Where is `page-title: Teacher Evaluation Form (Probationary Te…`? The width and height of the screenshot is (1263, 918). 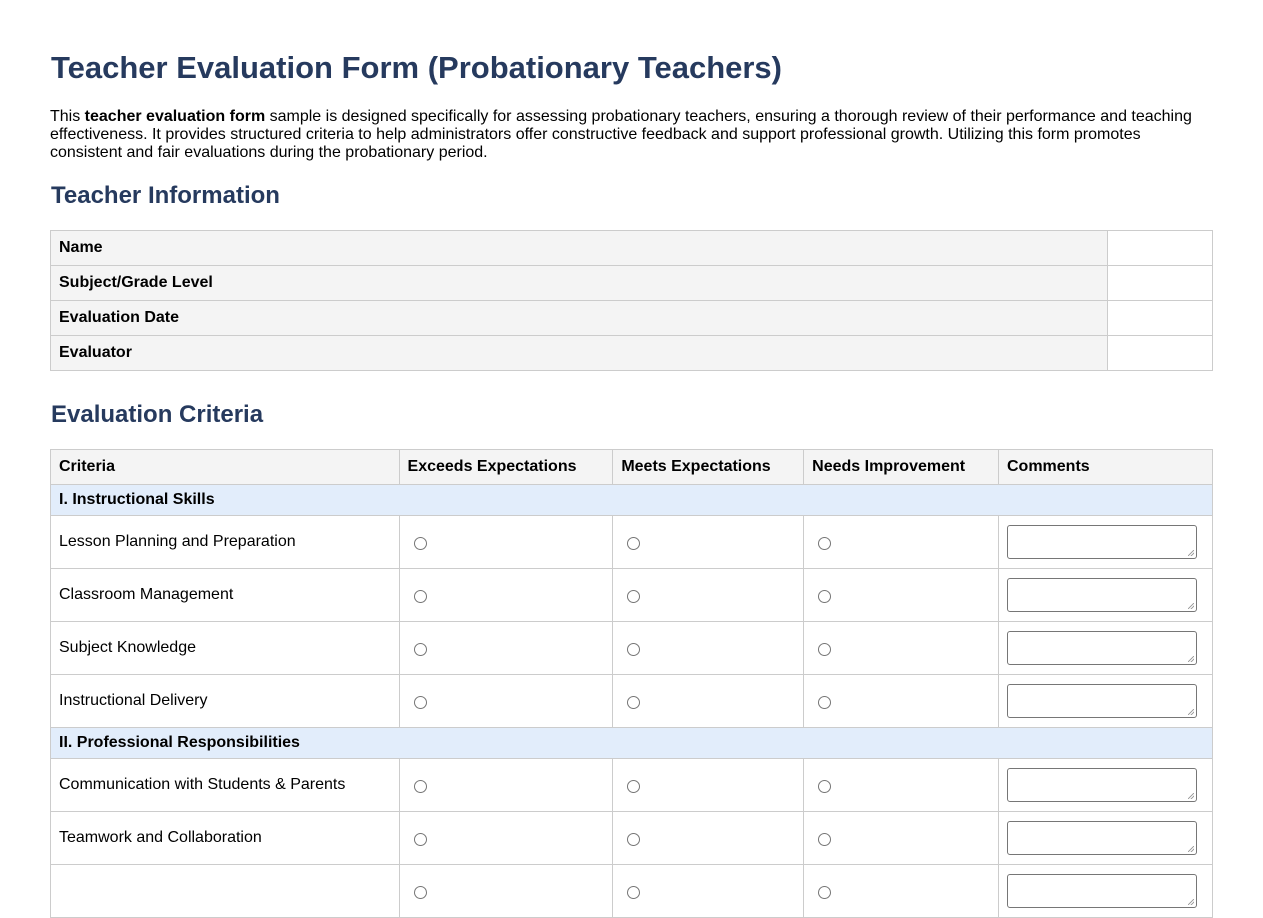 page-title: Teacher Evaluation Form (Probationary Te… is located at coordinates (416, 67).